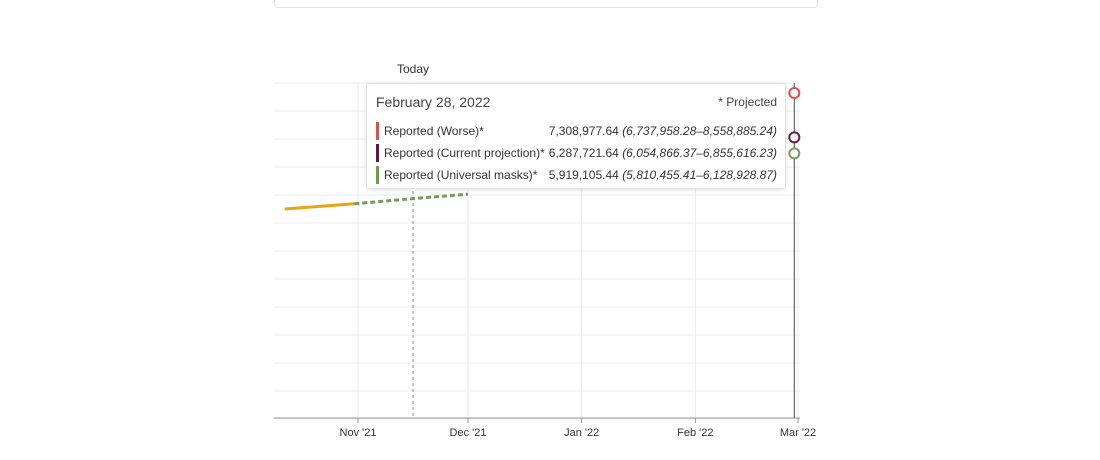 The height and width of the screenshot is (460, 1100). I want to click on top-panel-card, so click(546, 4).